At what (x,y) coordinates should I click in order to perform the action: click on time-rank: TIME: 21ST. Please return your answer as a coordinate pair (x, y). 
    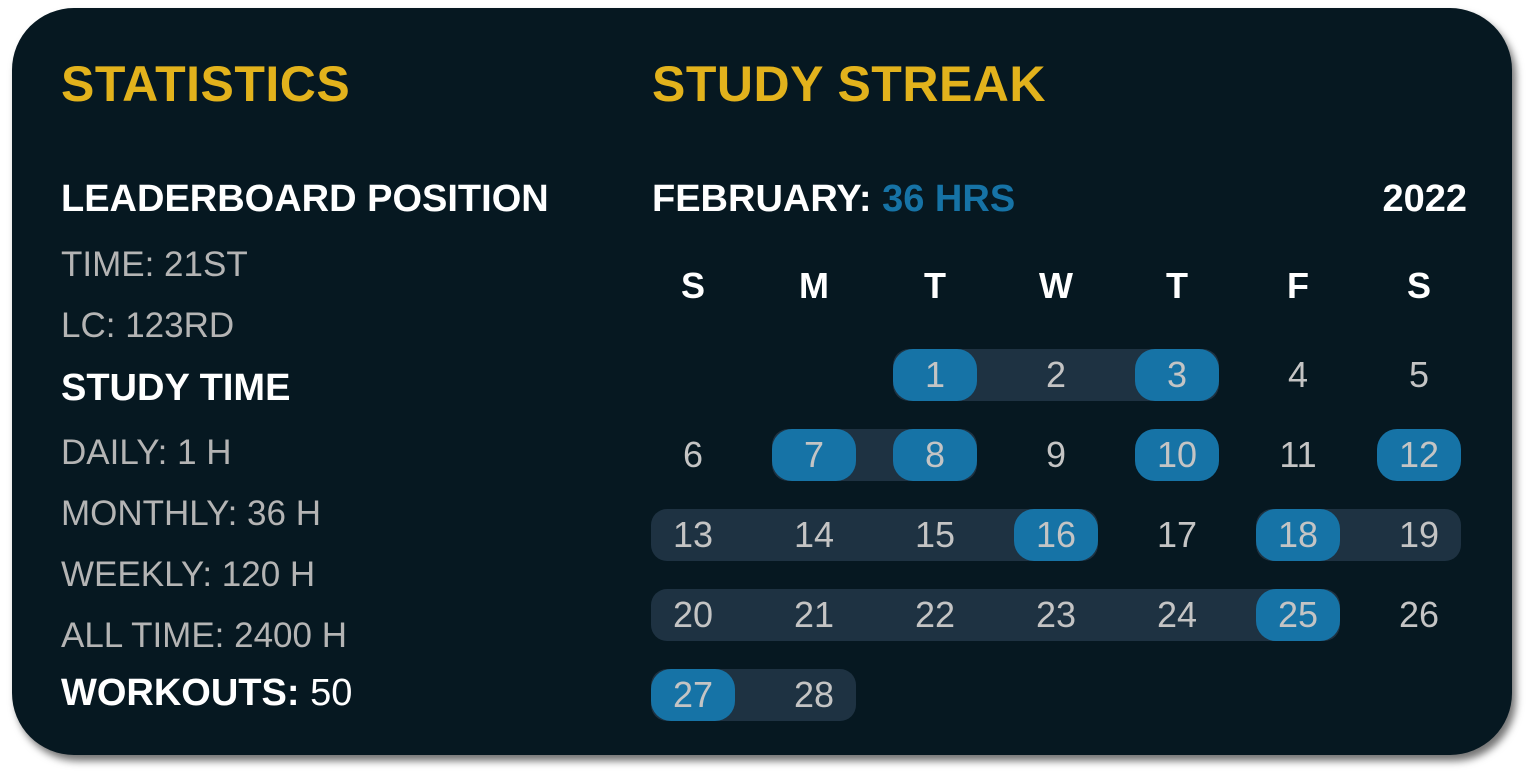
    Looking at the image, I should click on (154, 264).